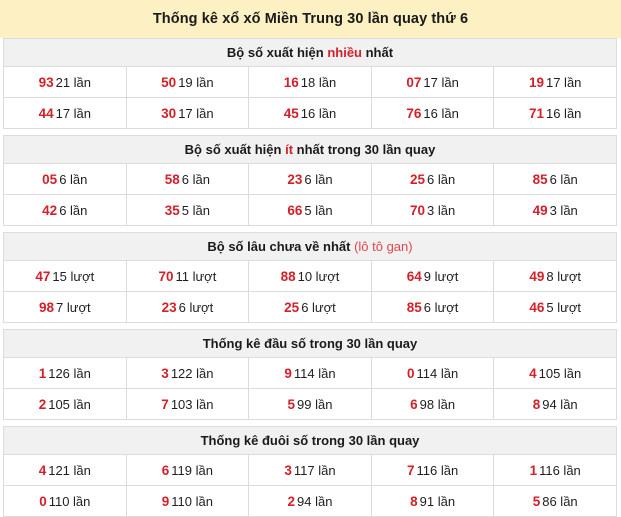 This screenshot has height=517, width=621. I want to click on stat-number: 6, so click(414, 404).